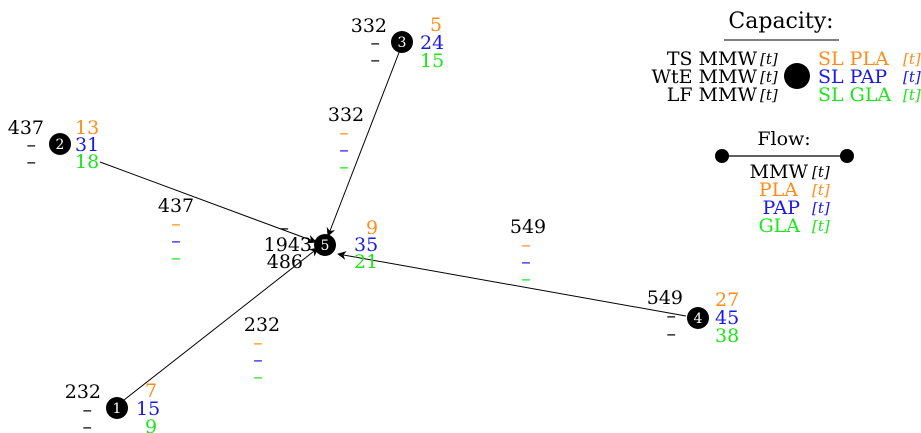  Describe the element at coordinates (148, 409) in the screenshot. I see `node-1-pap: 15` at that location.